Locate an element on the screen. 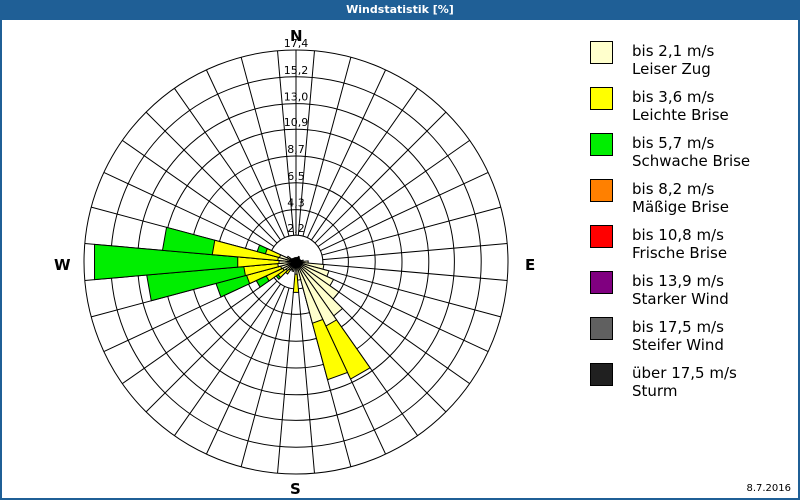 This screenshot has width=800, height=500. legend-label: Starker Wind is located at coordinates (680, 299).